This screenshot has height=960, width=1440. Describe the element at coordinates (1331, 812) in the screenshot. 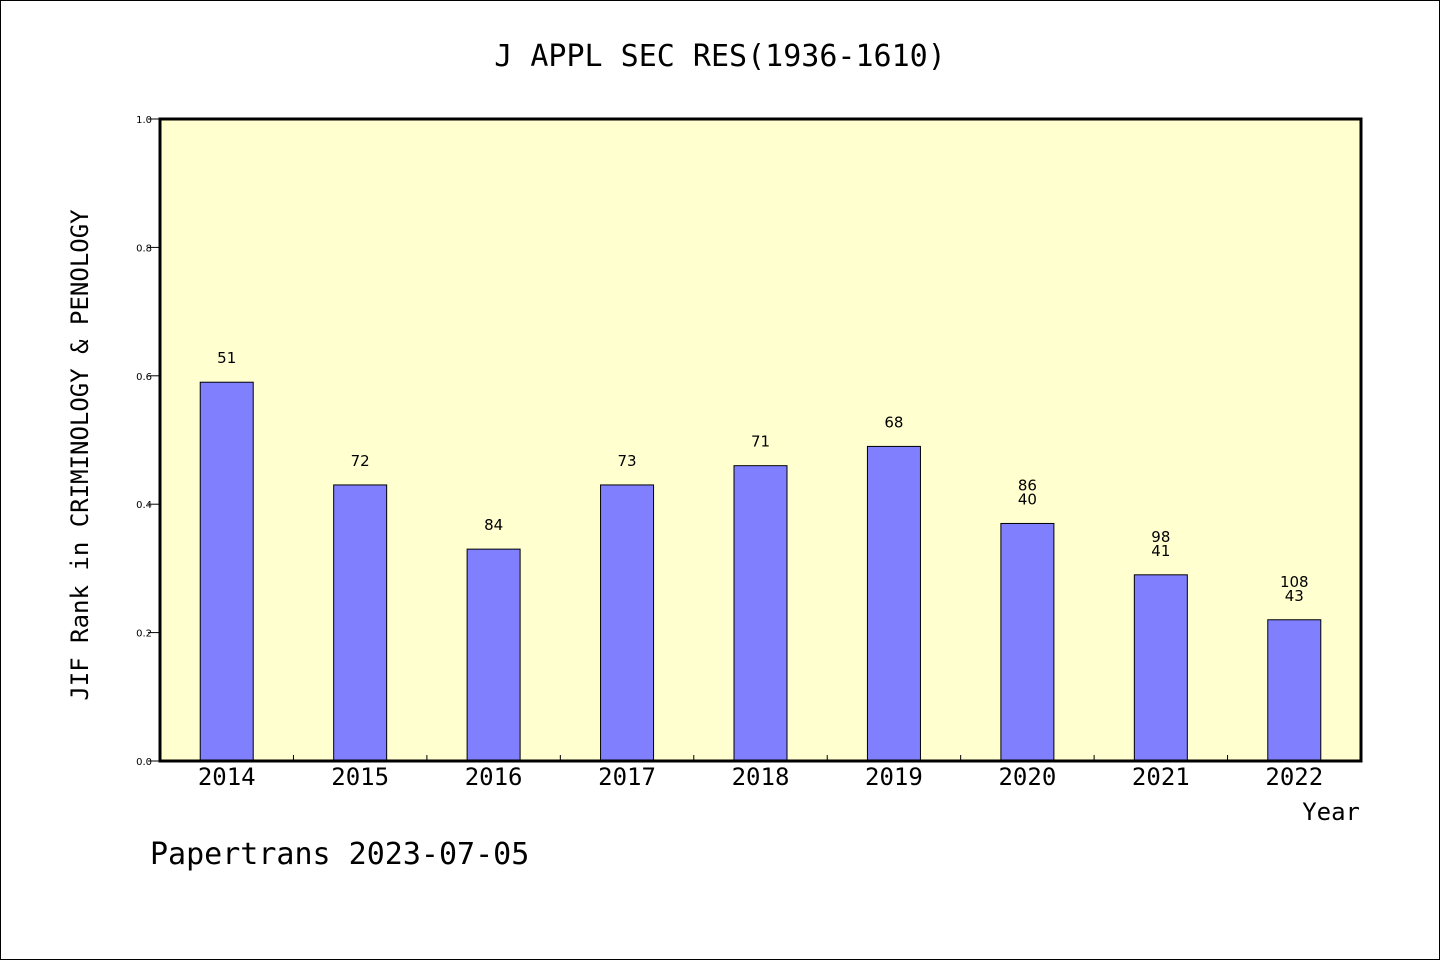

I see `x-axis-label: Year` at that location.